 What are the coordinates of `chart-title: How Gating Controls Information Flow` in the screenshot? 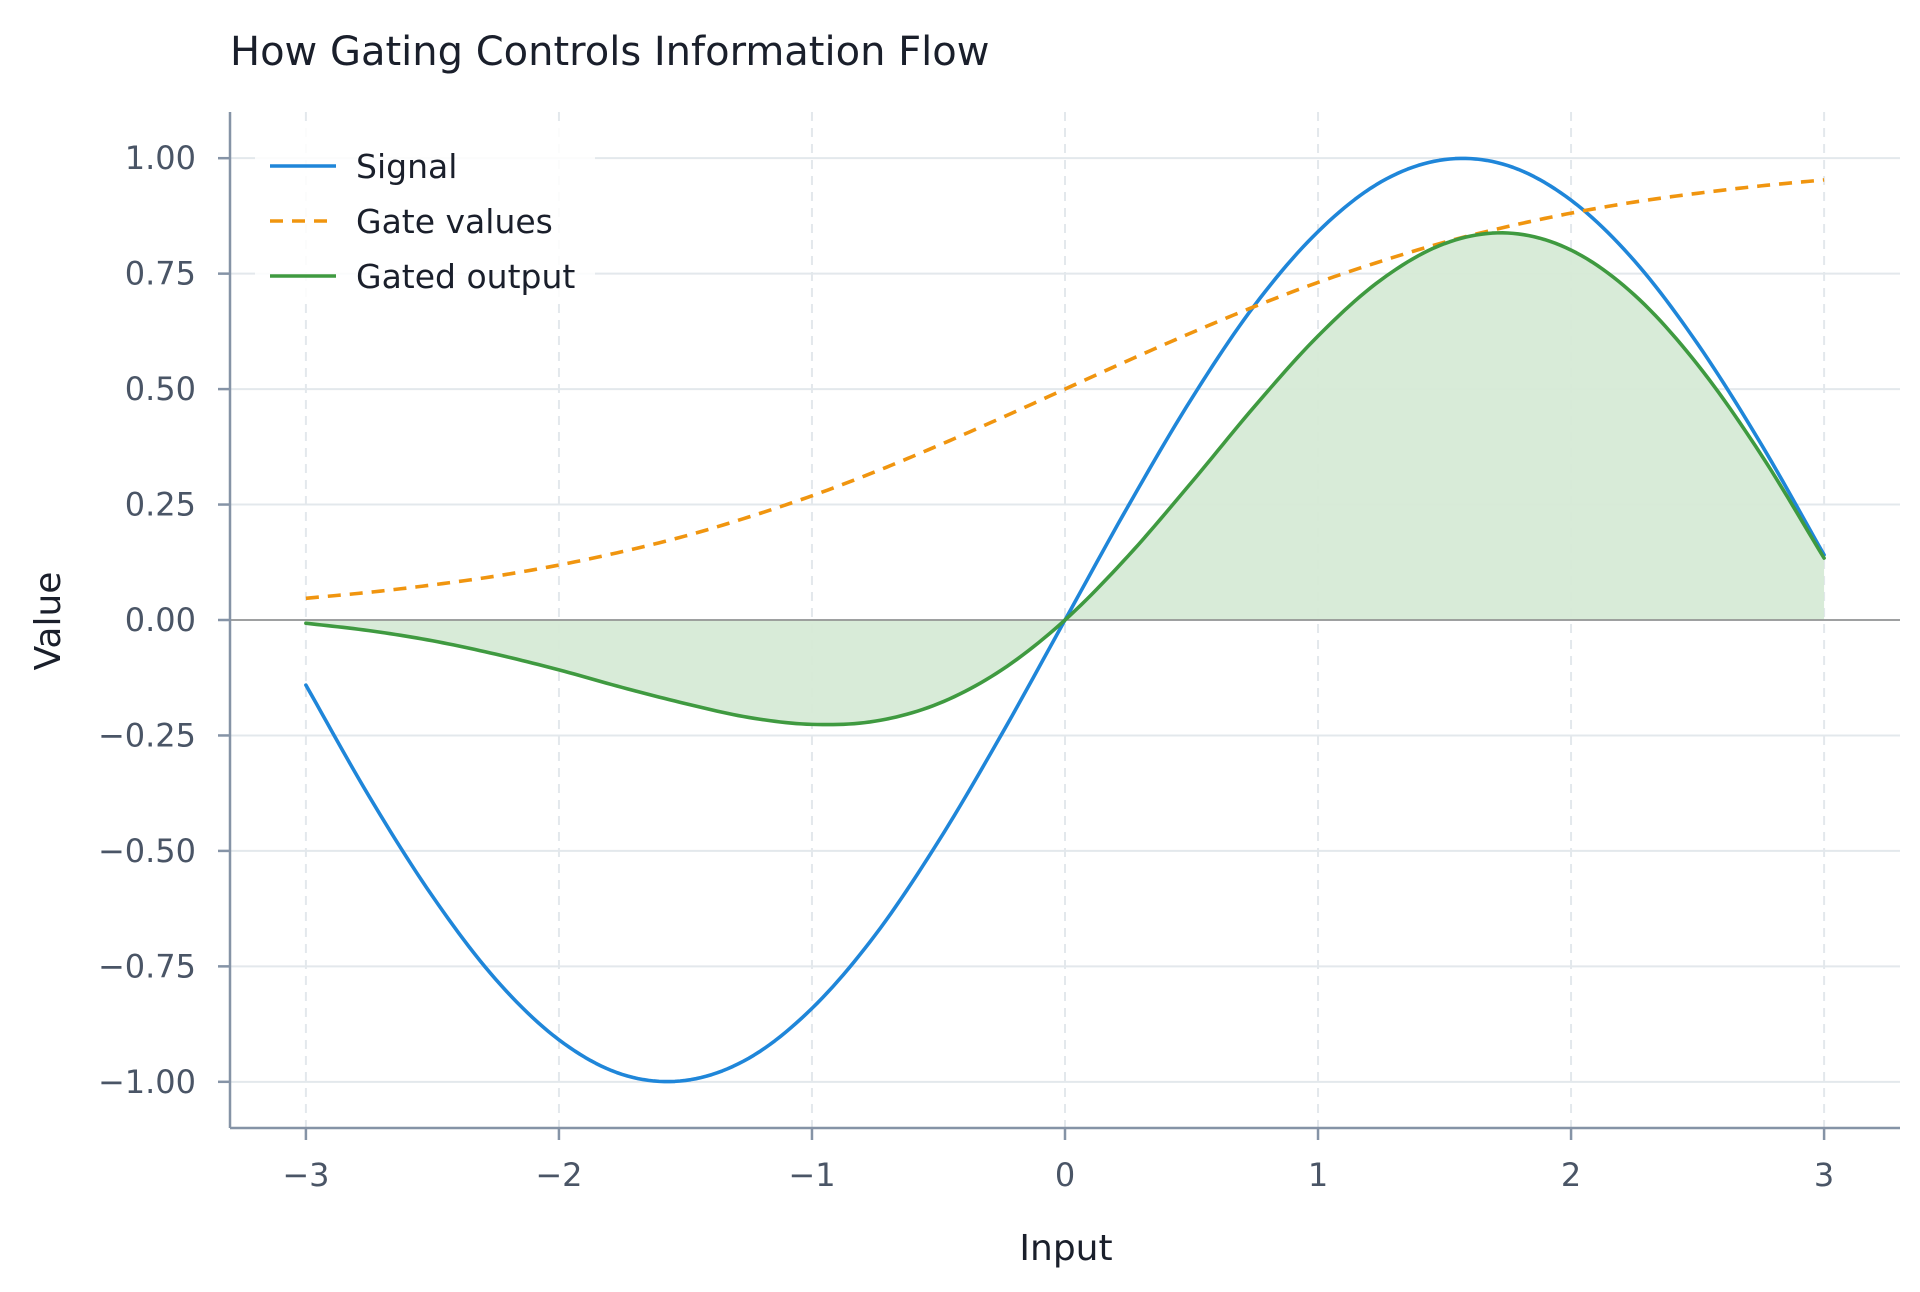 It's located at (609, 52).